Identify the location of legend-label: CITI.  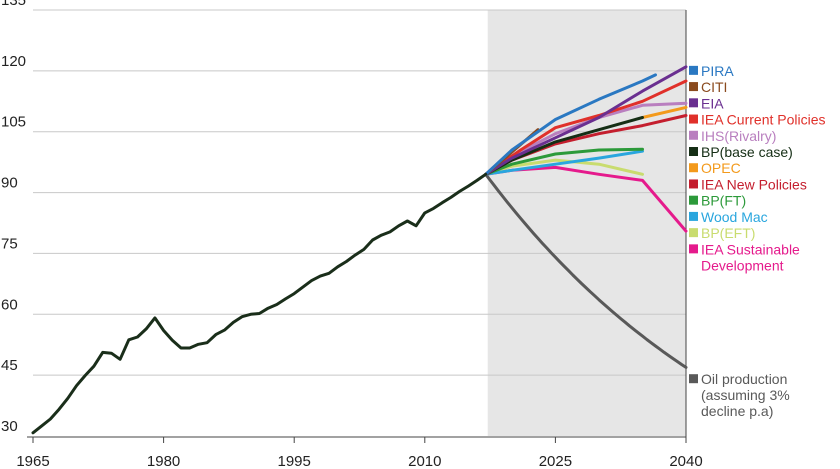
(714, 87).